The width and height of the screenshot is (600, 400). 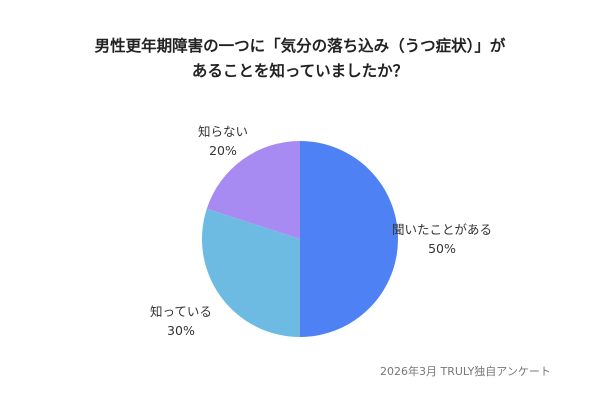 What do you see at coordinates (181, 330) in the screenshot?
I see `slice-label-know-value: 30%` at bounding box center [181, 330].